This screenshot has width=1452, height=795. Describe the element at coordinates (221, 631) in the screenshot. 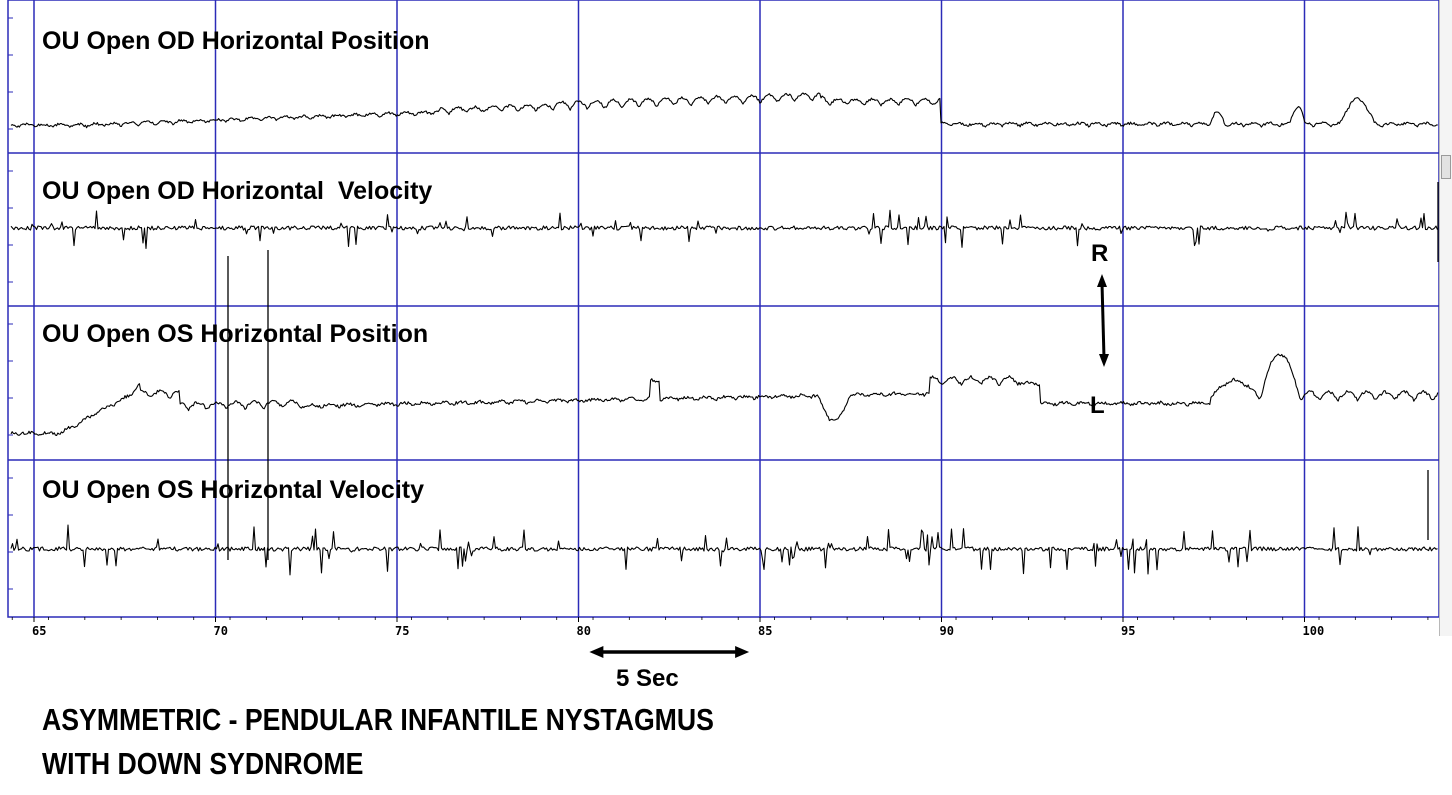

I see `x-tick-label: 70` at that location.